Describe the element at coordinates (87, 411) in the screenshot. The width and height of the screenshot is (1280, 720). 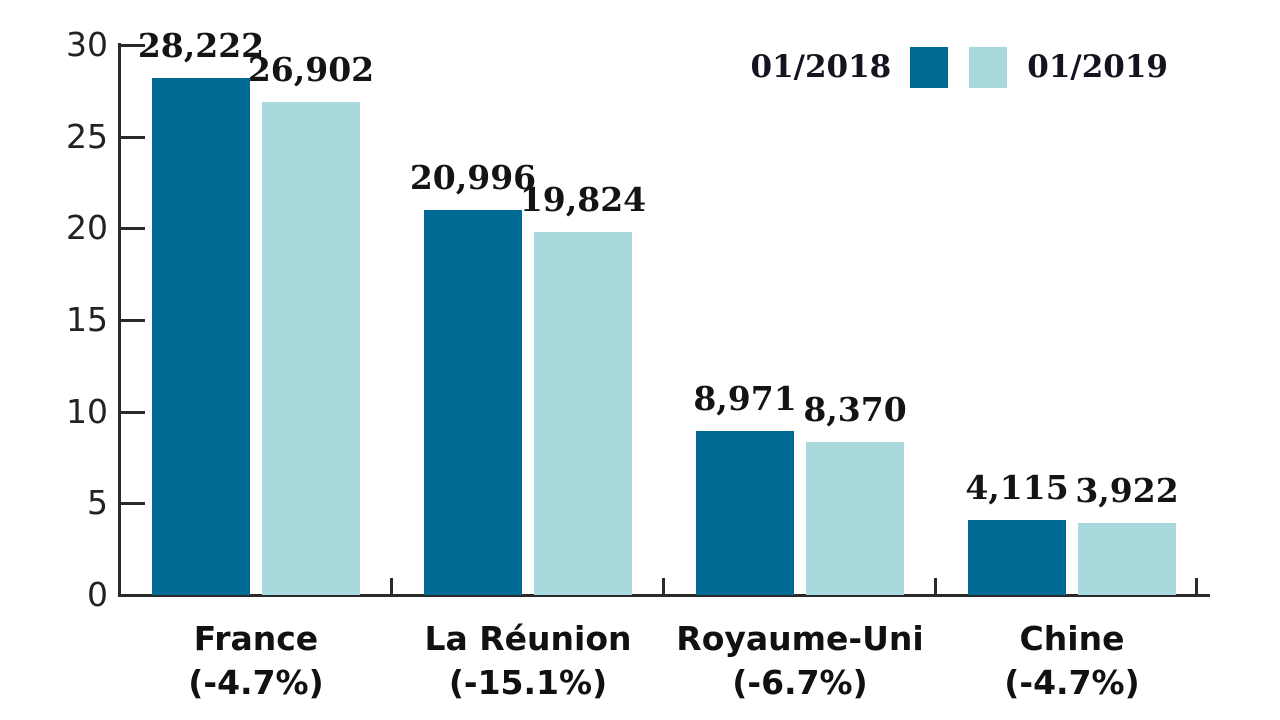
I see `y-axis-tick-label: 10` at that location.